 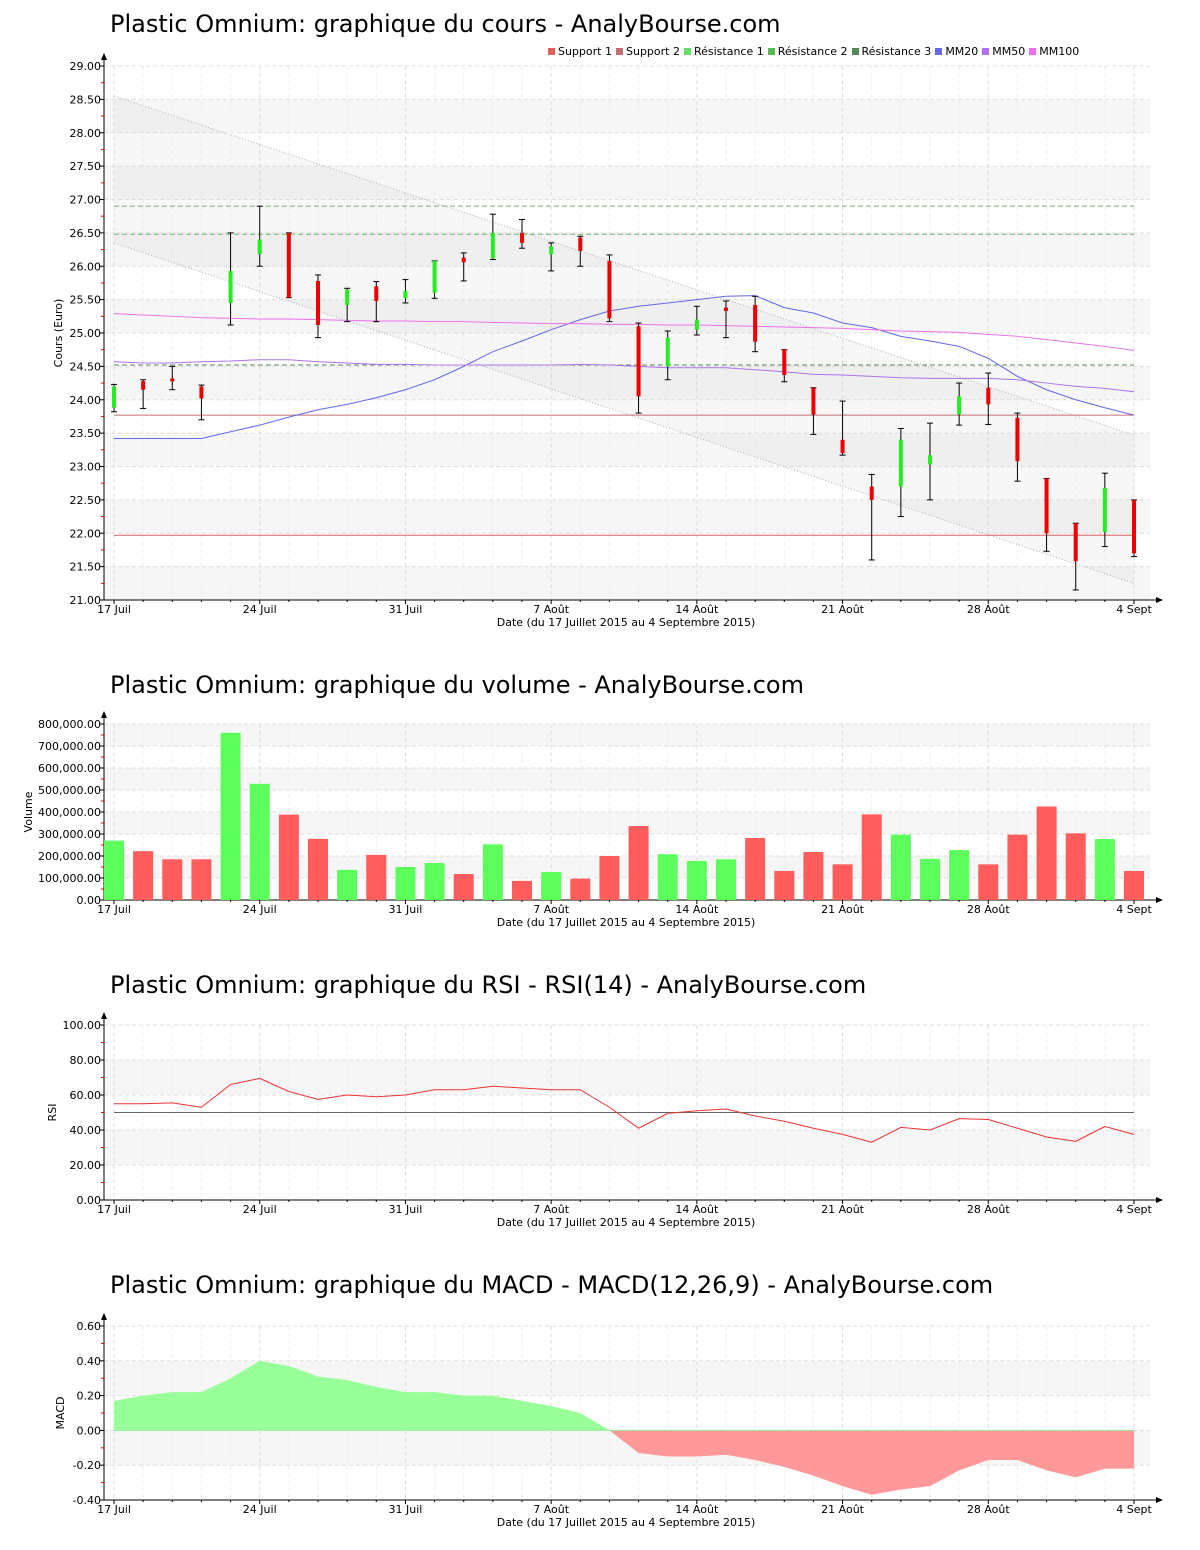 What do you see at coordinates (652, 51) in the screenshot?
I see `legend-label: Support 2` at bounding box center [652, 51].